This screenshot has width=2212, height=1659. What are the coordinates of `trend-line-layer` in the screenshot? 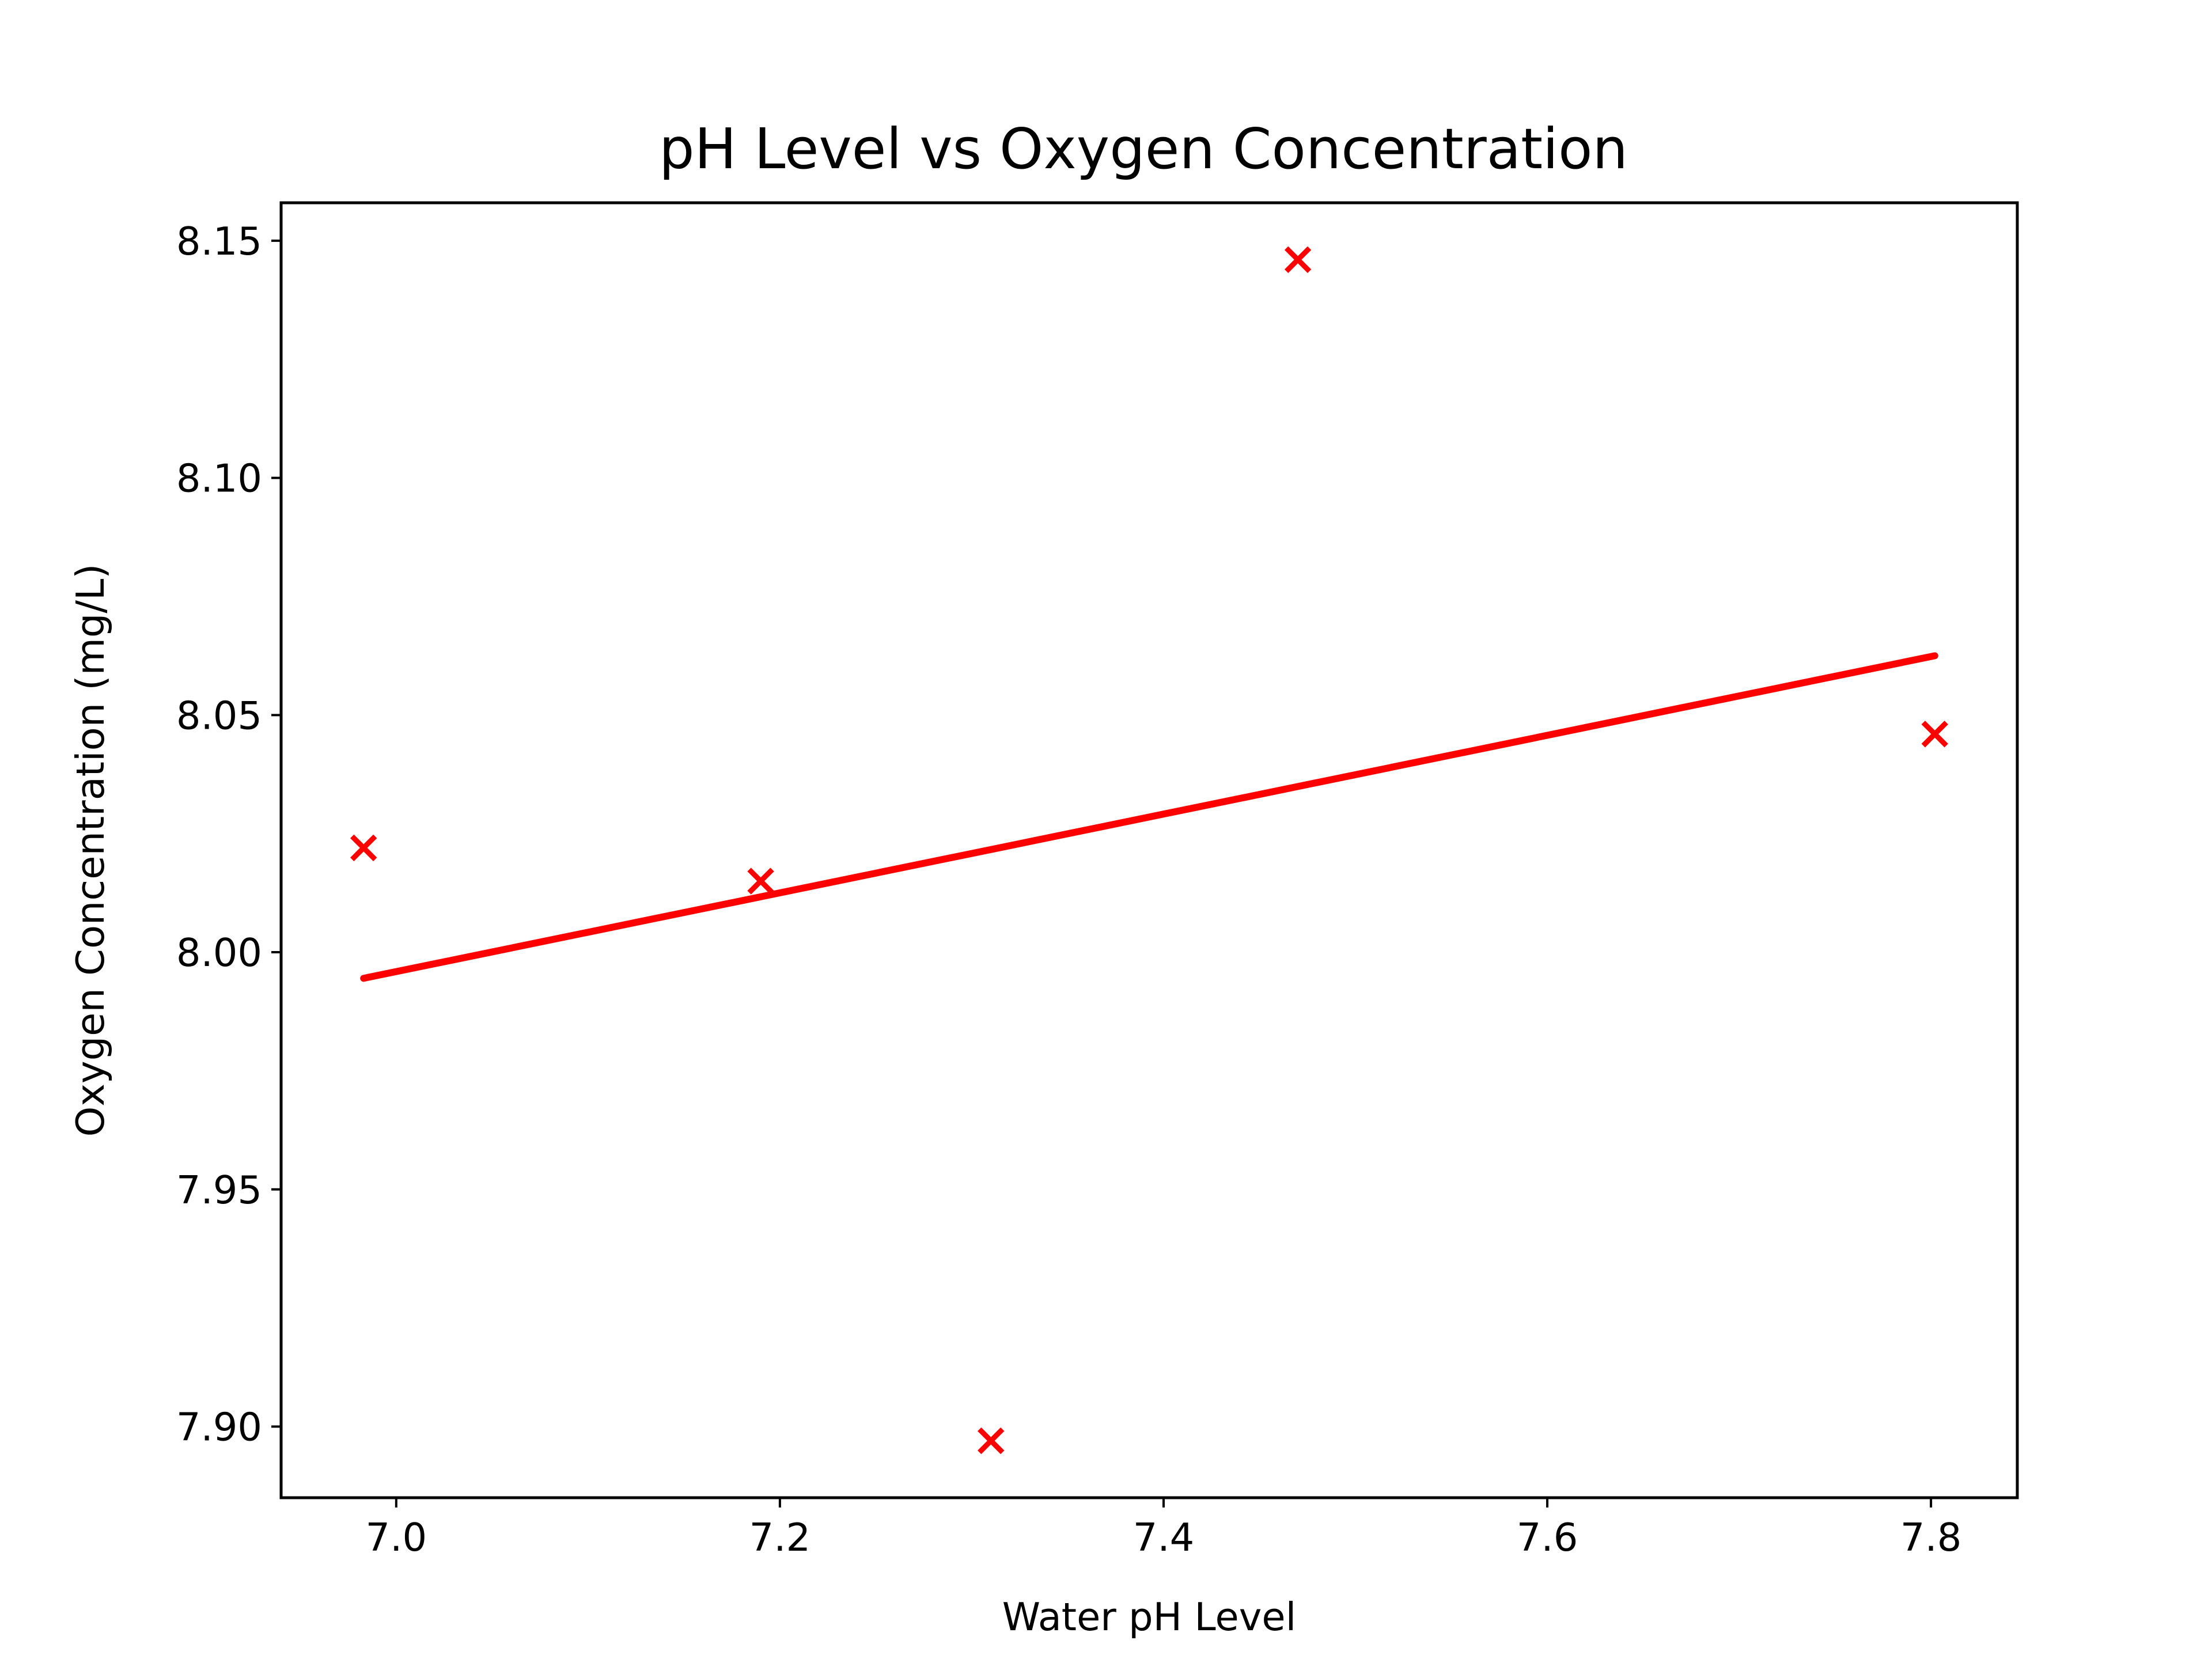 It's located at (1149, 817).